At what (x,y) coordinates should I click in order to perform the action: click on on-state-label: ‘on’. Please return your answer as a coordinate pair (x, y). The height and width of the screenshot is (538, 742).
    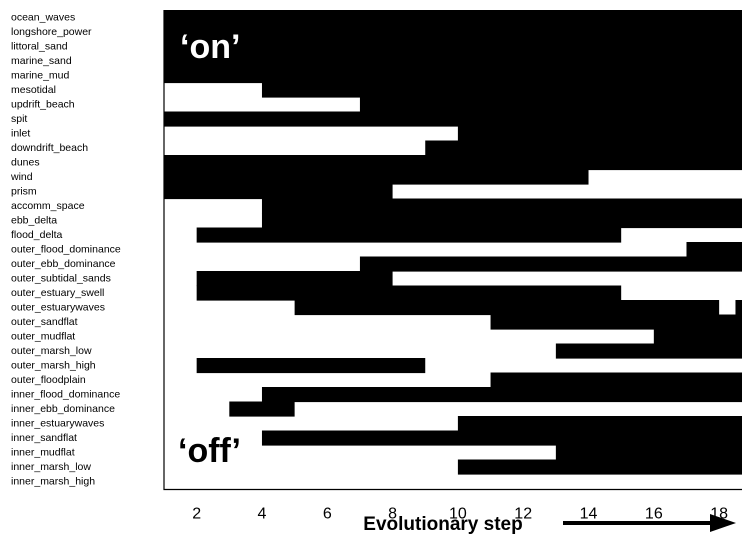
    Looking at the image, I should click on (210, 47).